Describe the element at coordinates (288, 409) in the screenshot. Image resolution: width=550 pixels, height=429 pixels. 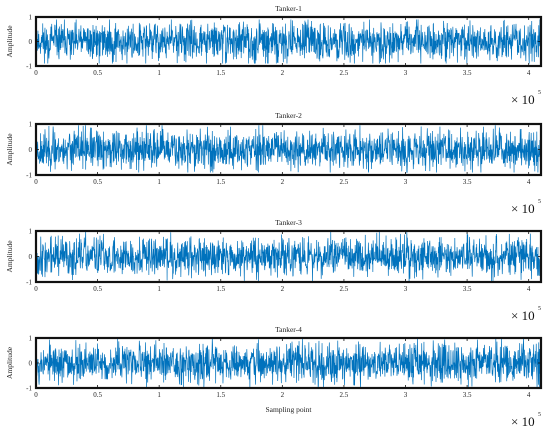
I see `x-axis-label: Sampling point` at that location.